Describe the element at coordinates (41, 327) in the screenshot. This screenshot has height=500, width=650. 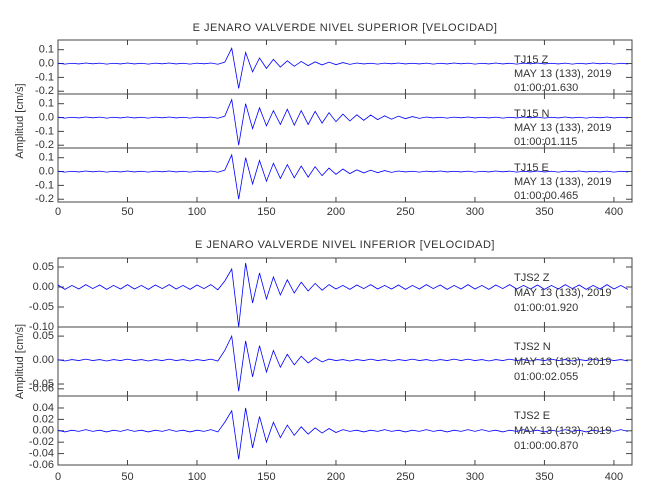
I see `y-tick-label: -0.10` at that location.